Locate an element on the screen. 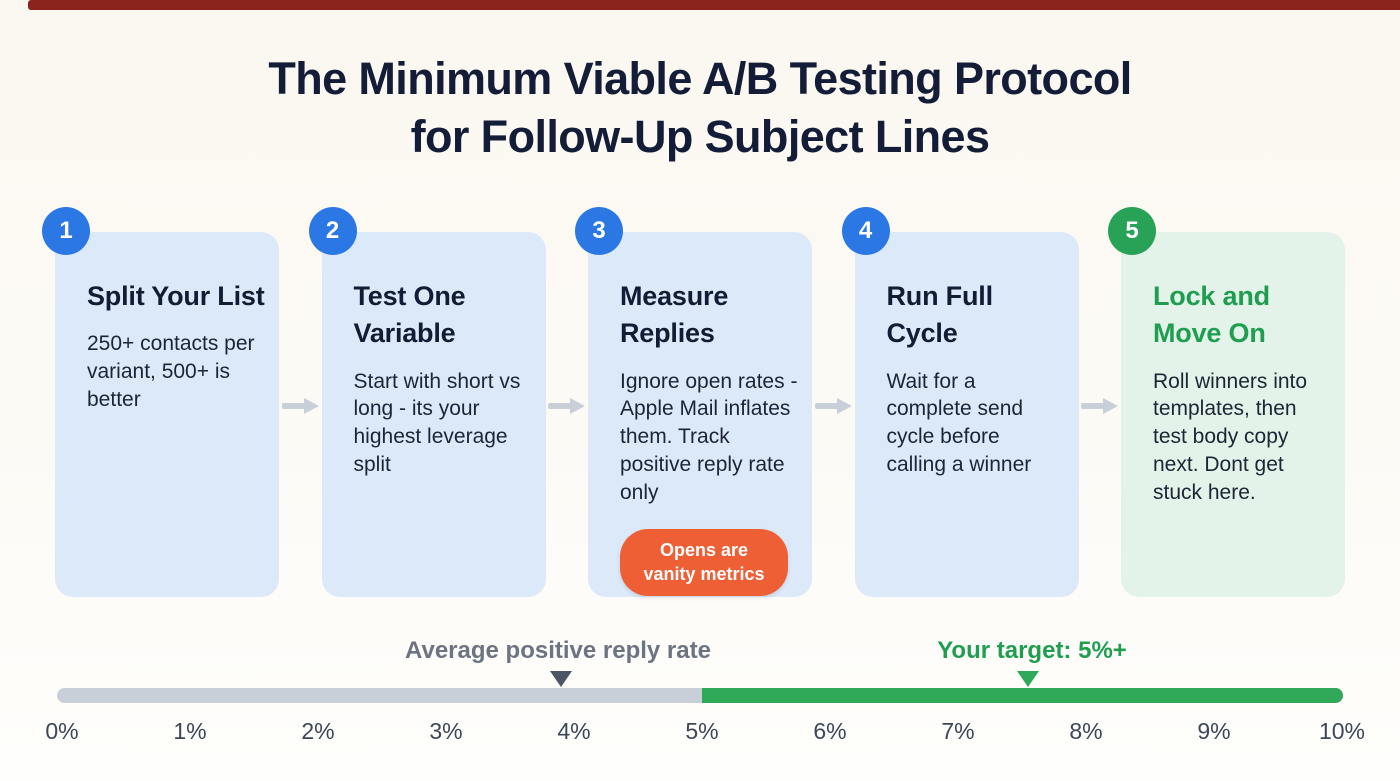 The width and height of the screenshot is (1400, 781). tick-label: 0% is located at coordinates (62, 731).